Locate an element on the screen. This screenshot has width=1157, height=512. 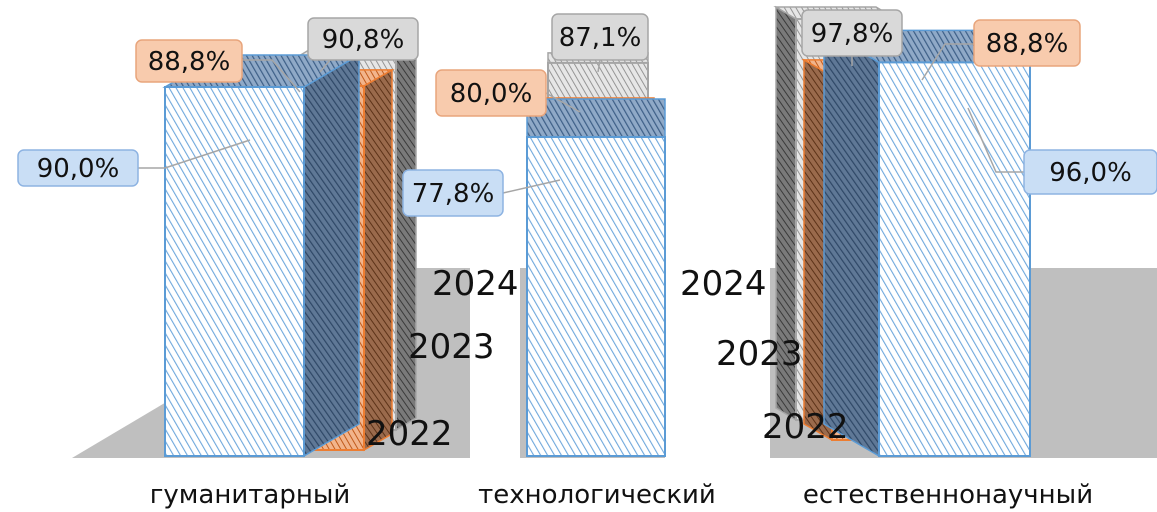
data-label-2024: 87,1% is located at coordinates (600, 43).